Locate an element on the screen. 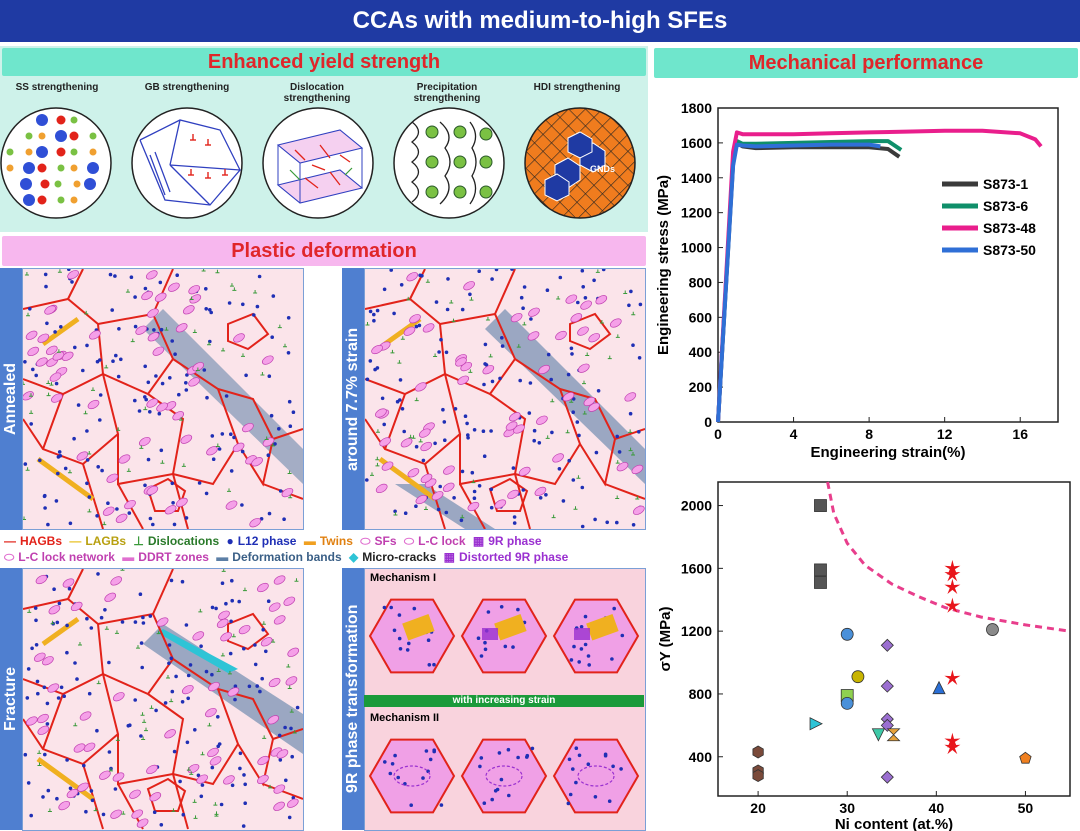 This screenshot has width=1080, height=831. stress-xtick-label: 0 is located at coordinates (718, 434).